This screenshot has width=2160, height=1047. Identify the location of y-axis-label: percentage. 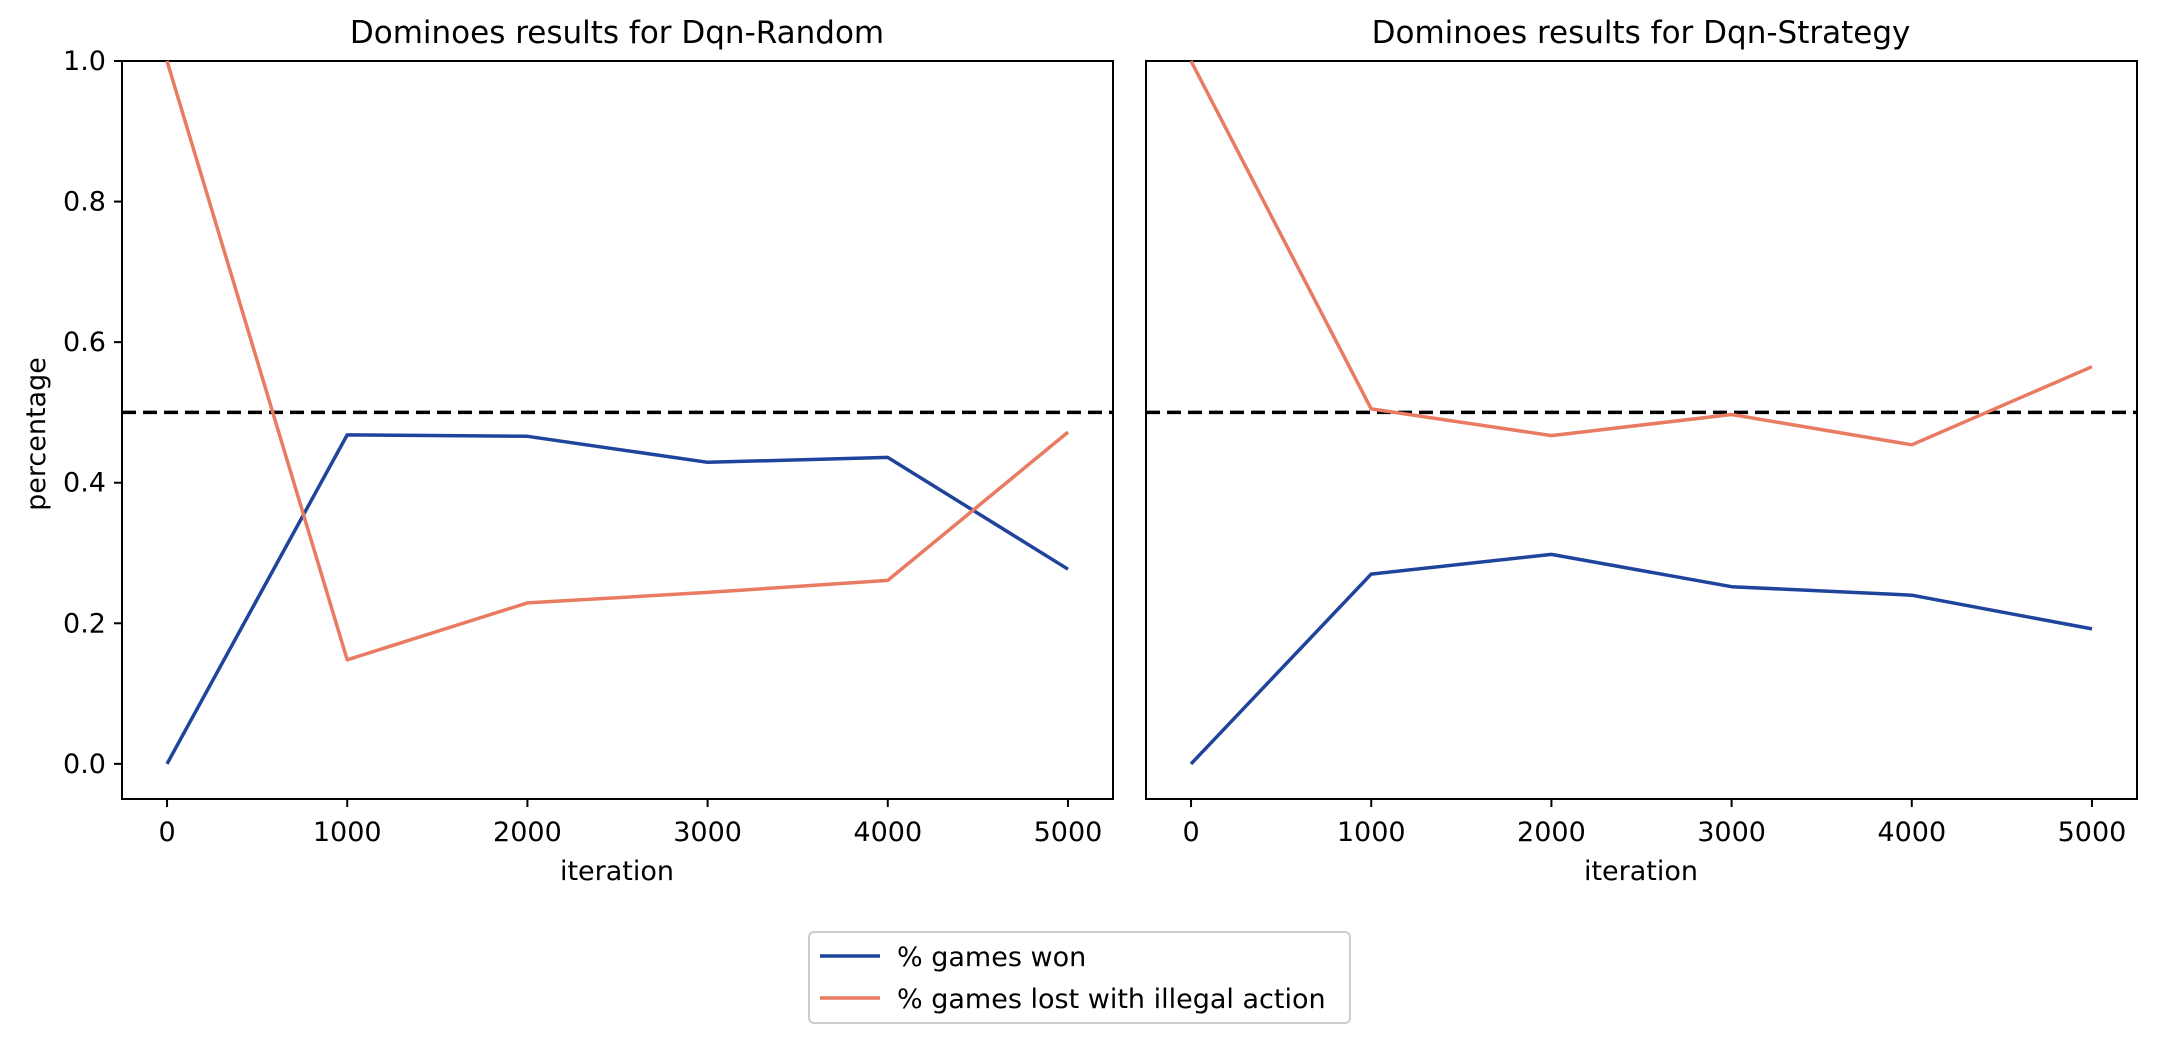
(36, 434).